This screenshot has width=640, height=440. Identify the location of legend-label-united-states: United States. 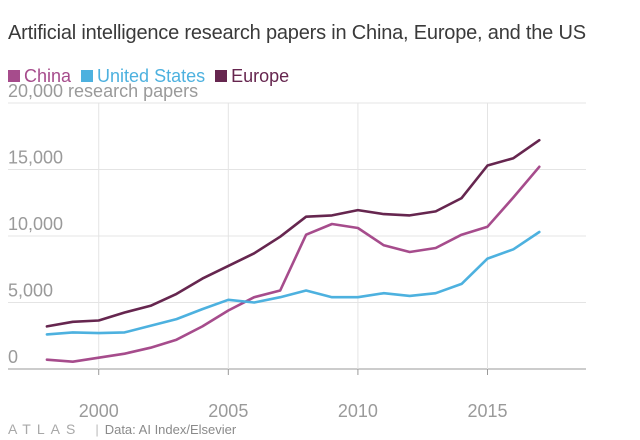
(151, 76).